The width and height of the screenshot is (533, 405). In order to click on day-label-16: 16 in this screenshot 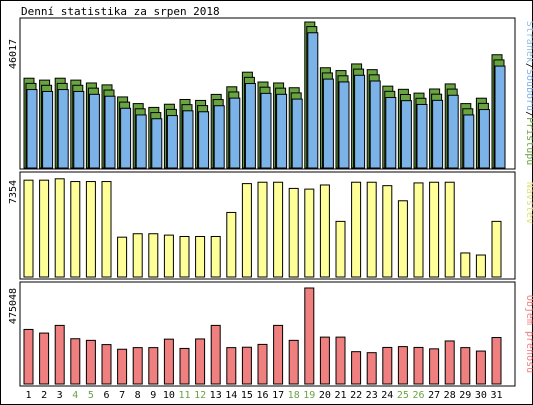, I will do `click(262, 395)`.